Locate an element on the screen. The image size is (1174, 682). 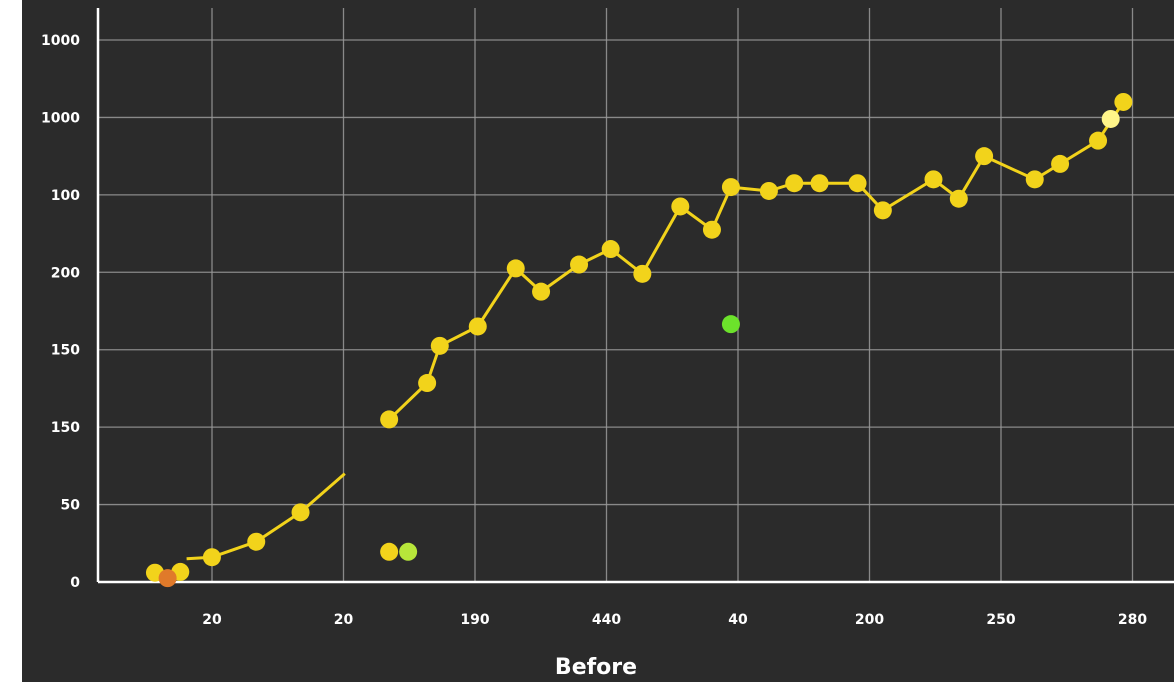
y-tick-label: 0 is located at coordinates (75, 583).